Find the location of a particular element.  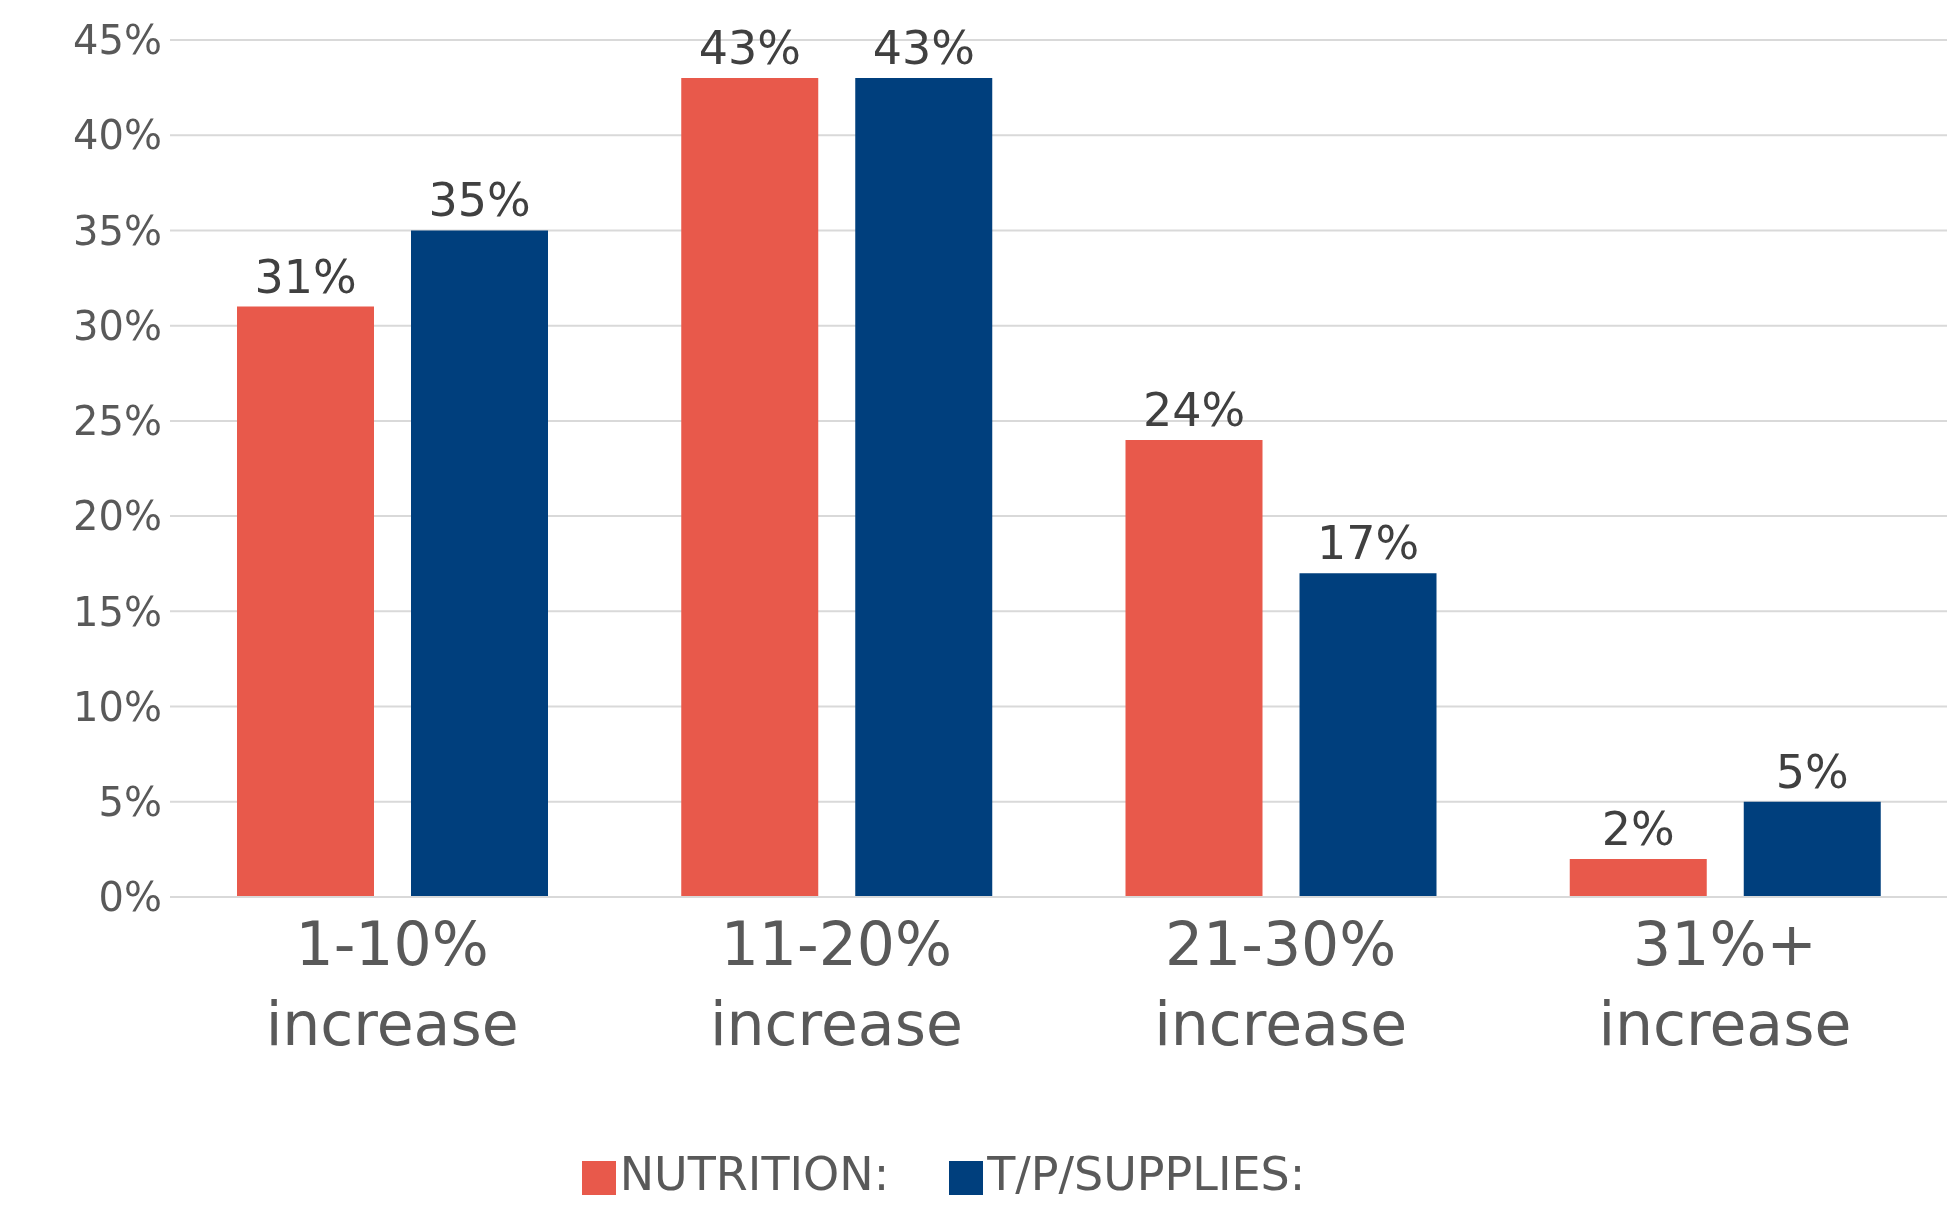

y-tick-label: 30% is located at coordinates (117, 325).